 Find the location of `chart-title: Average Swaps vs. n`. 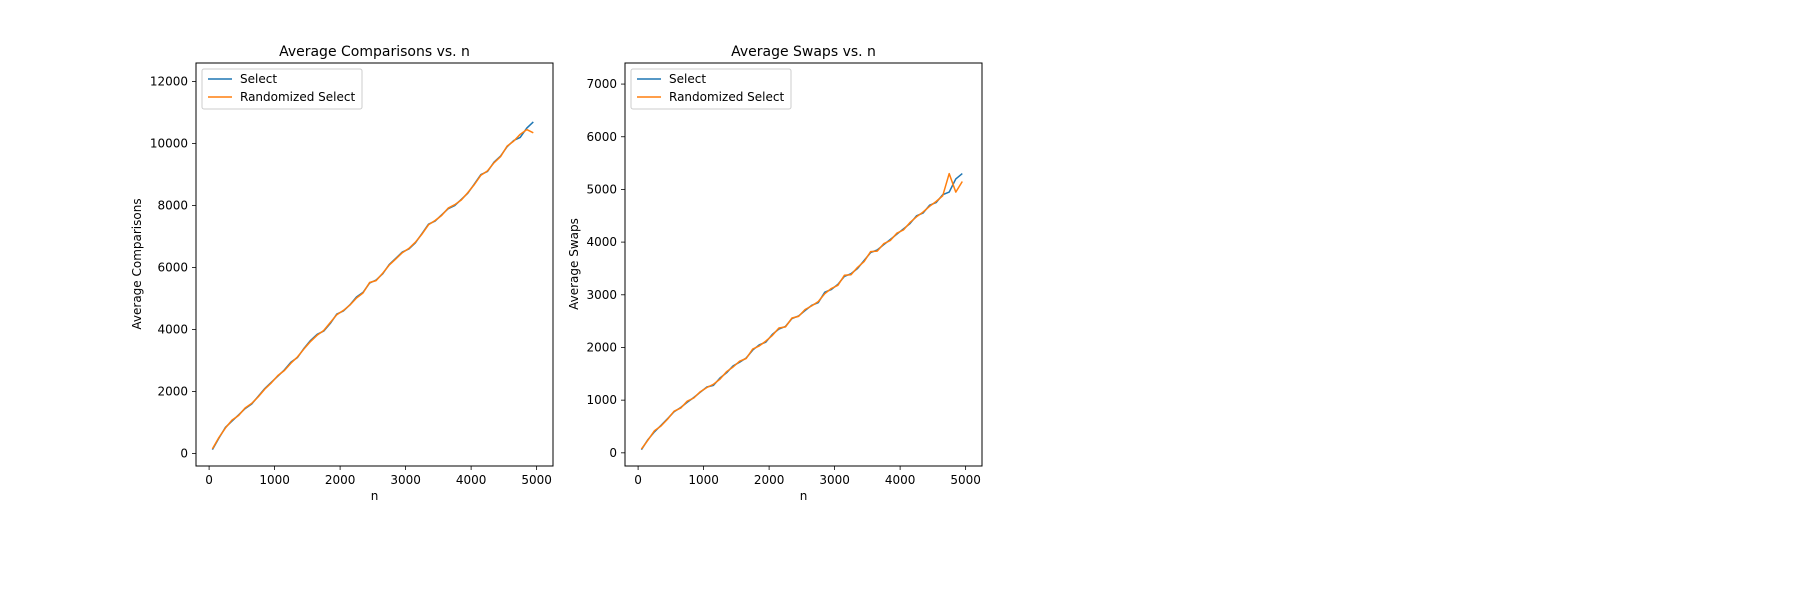

chart-title: Average Swaps vs. n is located at coordinates (803, 52).